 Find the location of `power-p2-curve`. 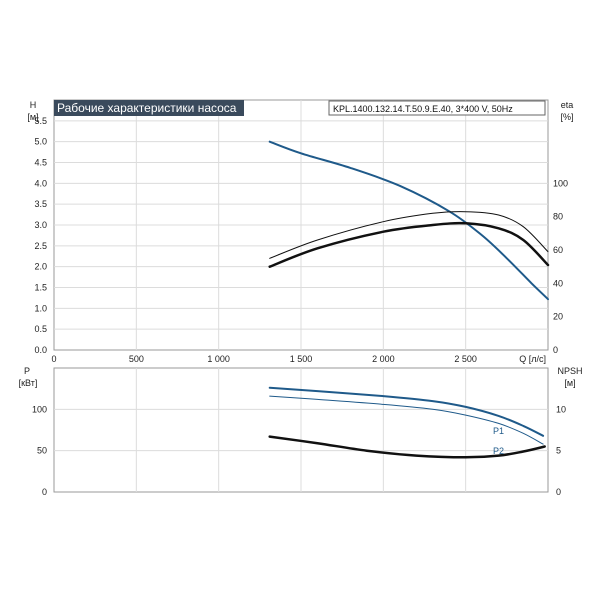

power-p2-curve is located at coordinates (406, 420).